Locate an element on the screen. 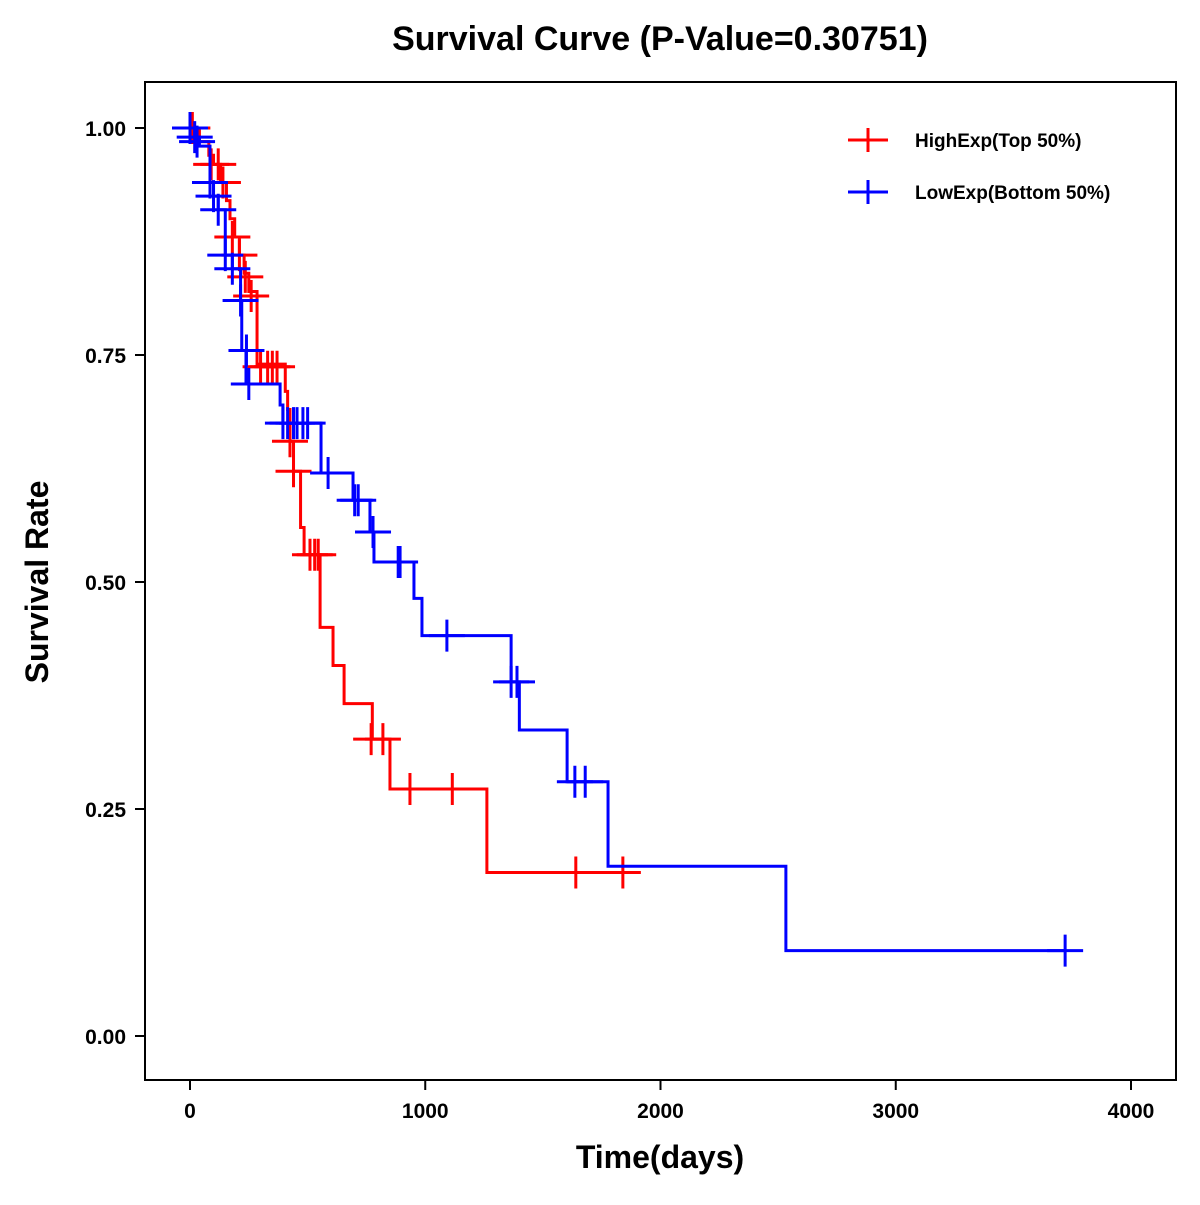  x-tick-label: 0 is located at coordinates (190, 1111).